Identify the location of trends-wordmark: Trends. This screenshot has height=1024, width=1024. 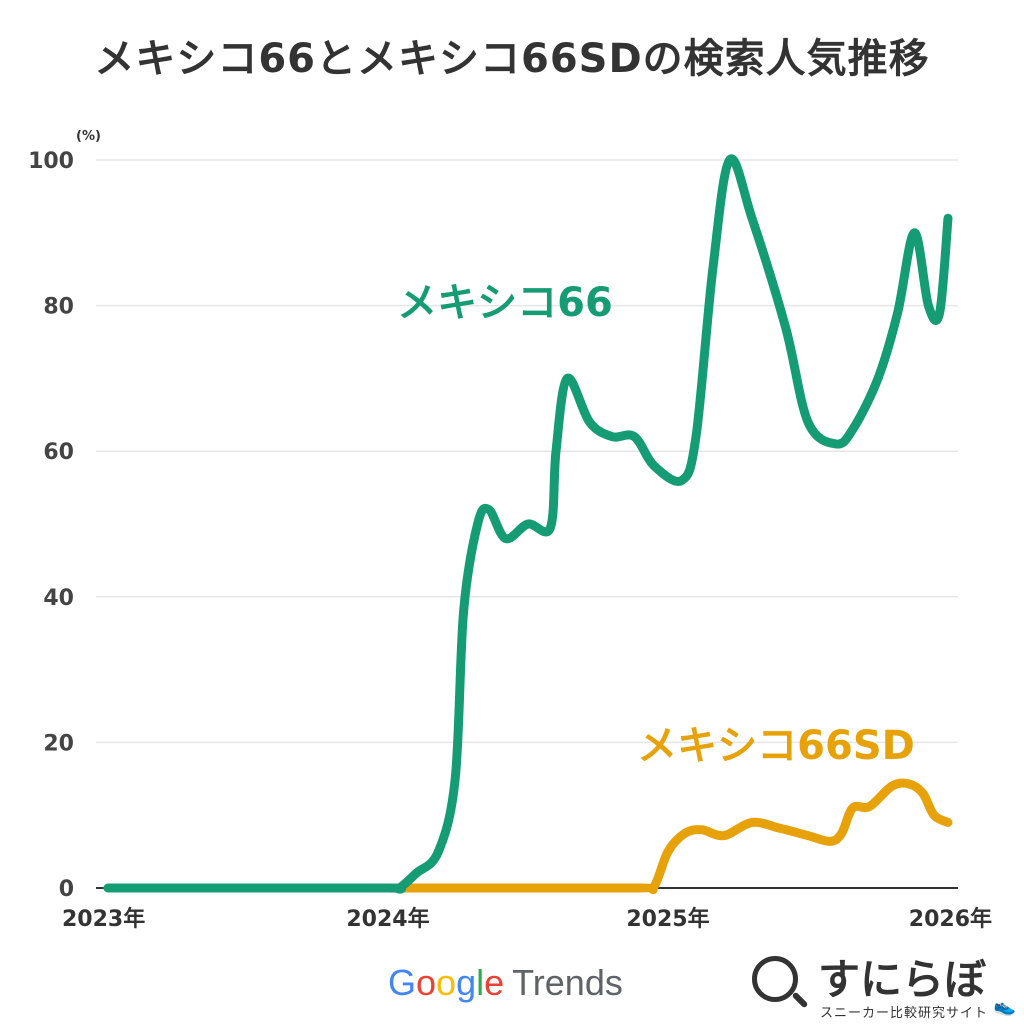
(567, 982).